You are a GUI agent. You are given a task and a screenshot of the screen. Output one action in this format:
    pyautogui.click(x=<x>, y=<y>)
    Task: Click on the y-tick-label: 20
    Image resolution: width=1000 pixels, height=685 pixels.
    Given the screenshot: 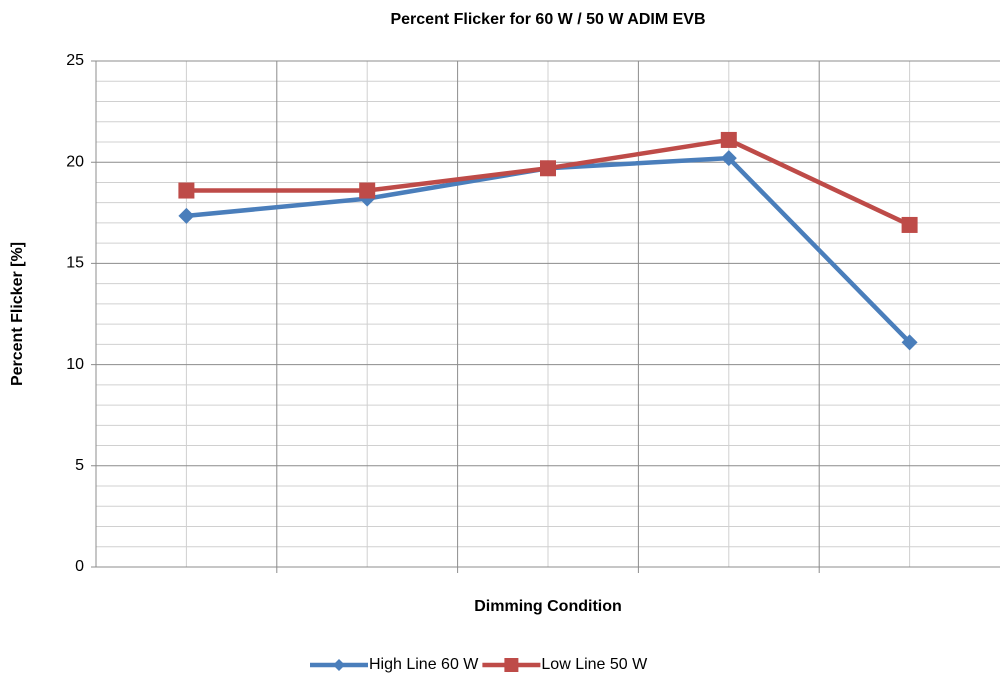 What is the action you would take?
    pyautogui.click(x=75, y=161)
    